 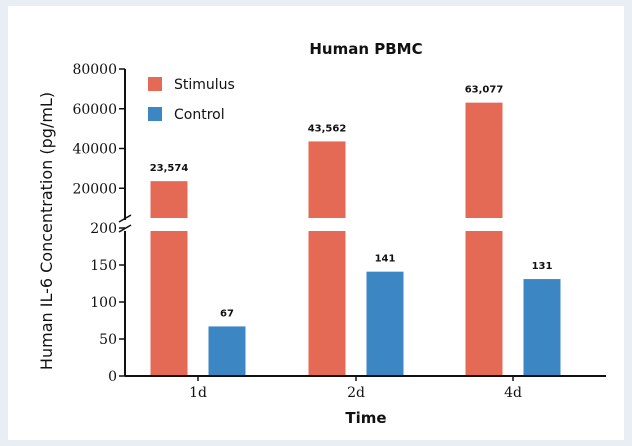 What do you see at coordinates (227, 313) in the screenshot?
I see `data-label: 67` at bounding box center [227, 313].